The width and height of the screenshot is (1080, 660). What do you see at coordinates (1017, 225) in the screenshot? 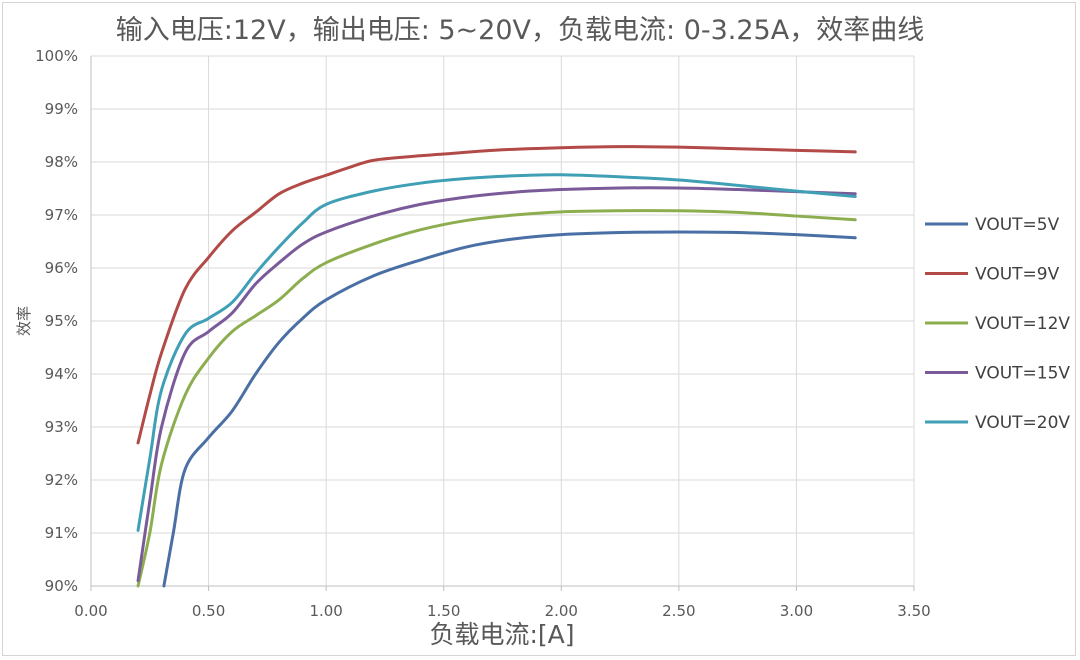
I see `legend-label: VOUT=5V` at bounding box center [1017, 225].